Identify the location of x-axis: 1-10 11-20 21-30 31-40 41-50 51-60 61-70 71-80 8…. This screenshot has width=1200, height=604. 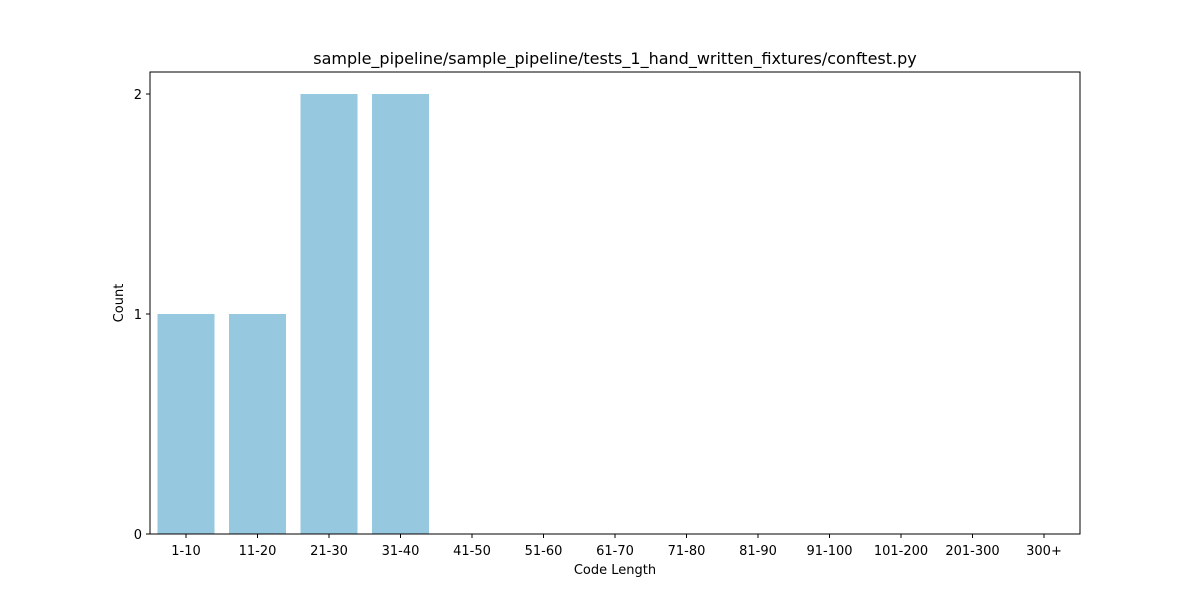
(616, 546).